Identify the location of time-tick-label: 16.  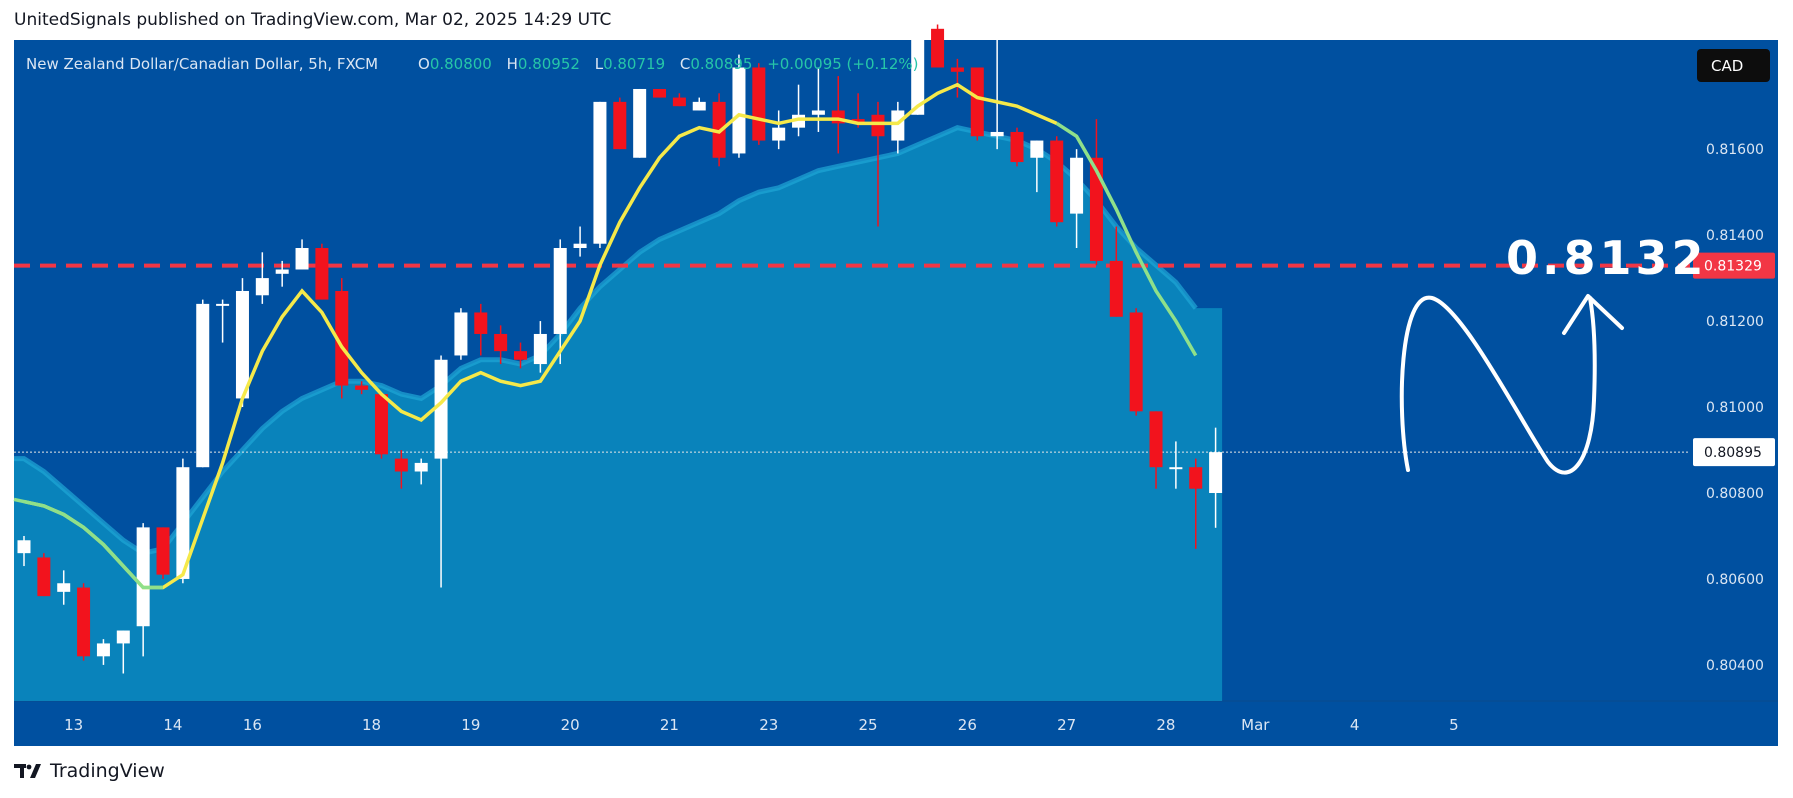
(252, 725).